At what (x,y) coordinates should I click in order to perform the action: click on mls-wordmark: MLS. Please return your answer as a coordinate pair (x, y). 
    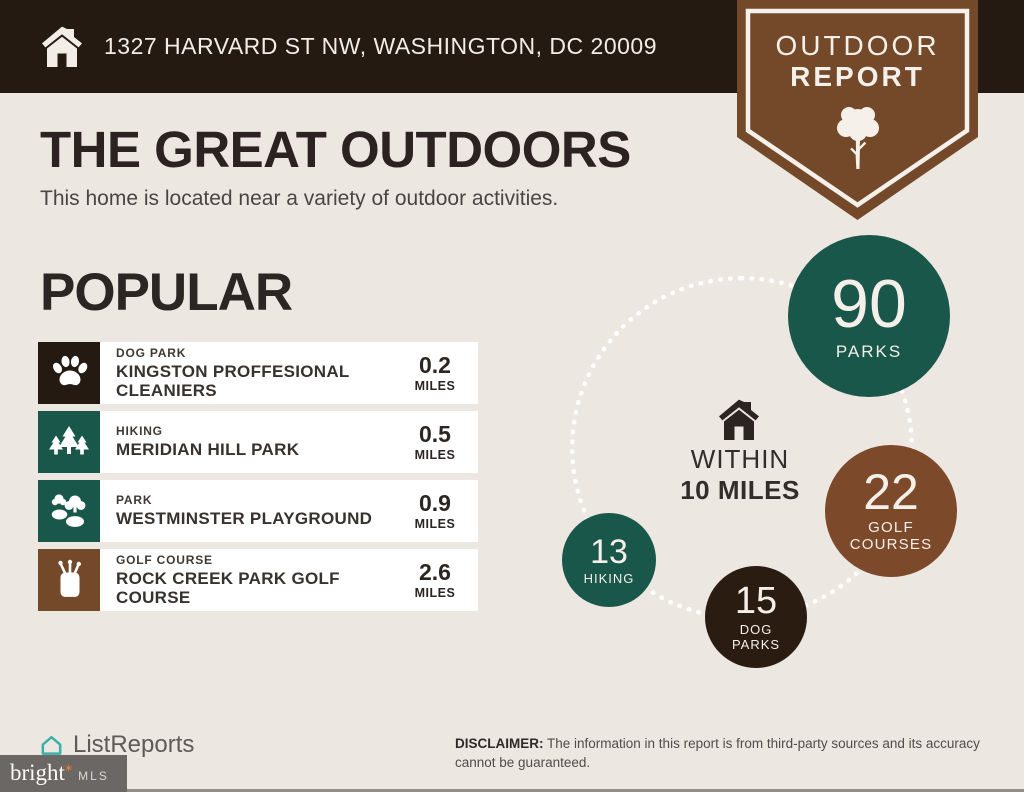
    Looking at the image, I should click on (93, 776).